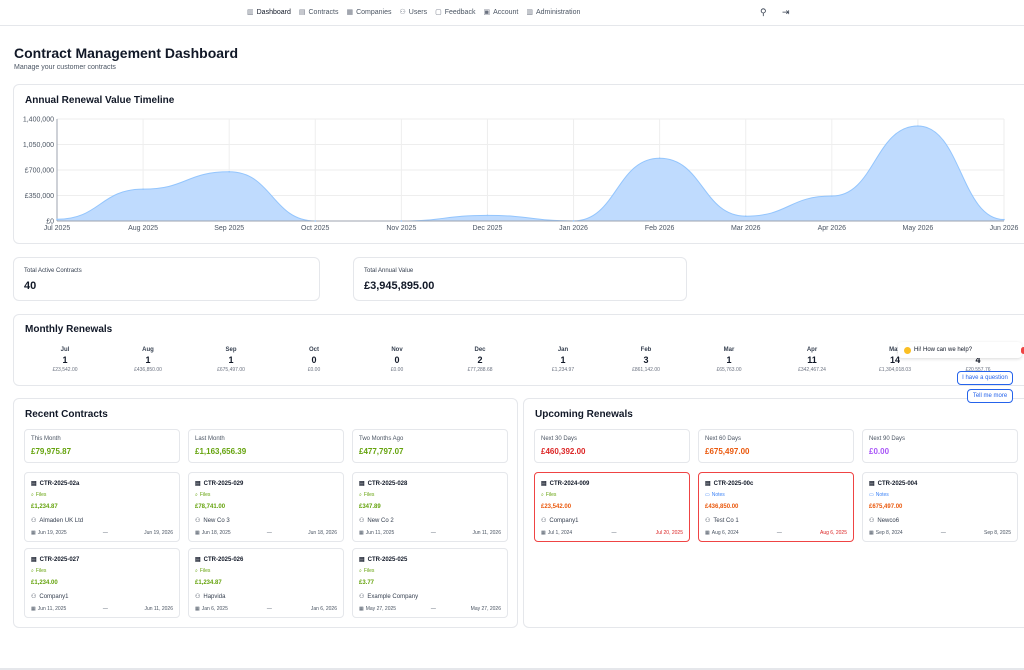 Image resolution: width=1024 pixels, height=670 pixels. Describe the element at coordinates (718, 495) in the screenshot. I see `contract-tag-label: Notes` at that location.